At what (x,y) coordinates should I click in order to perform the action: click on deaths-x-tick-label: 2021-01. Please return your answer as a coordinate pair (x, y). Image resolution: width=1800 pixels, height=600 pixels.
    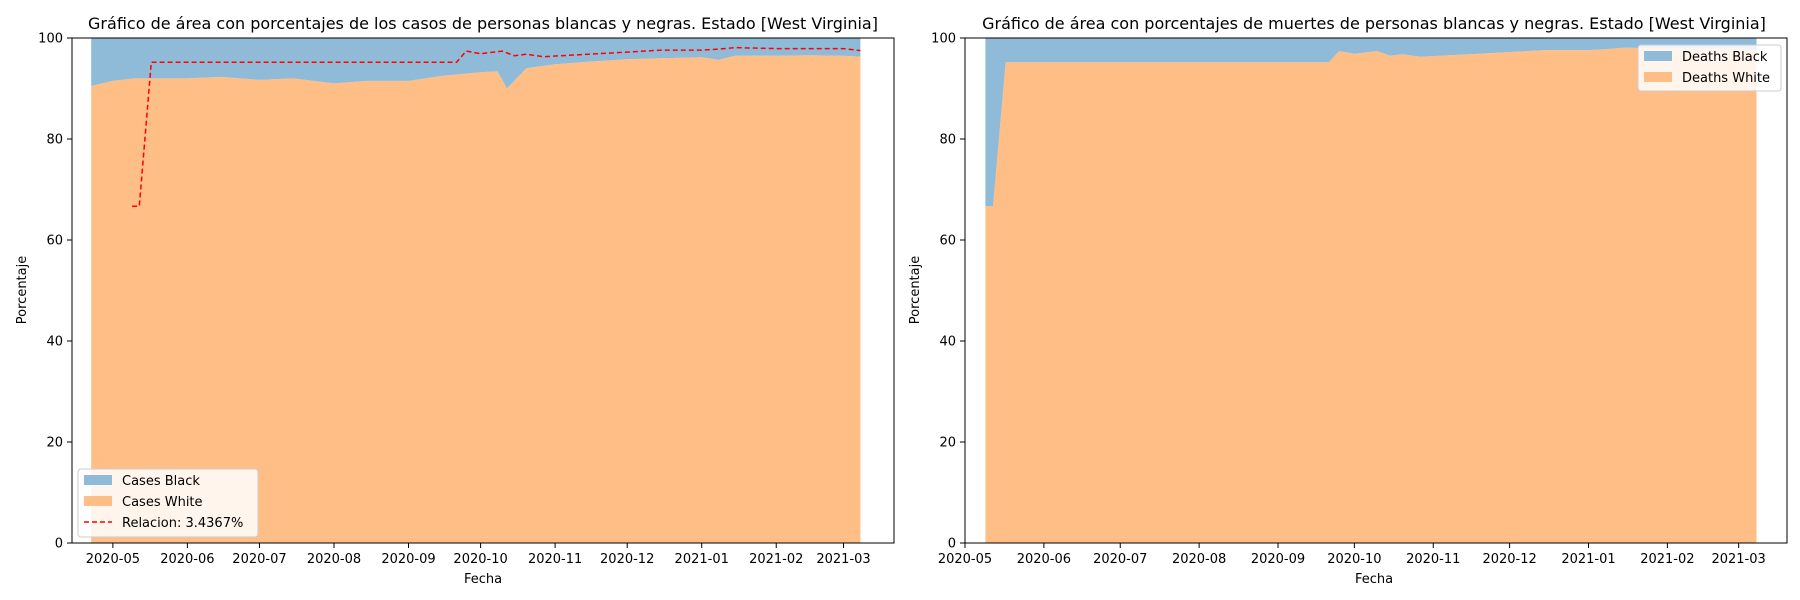
    Looking at the image, I should click on (1588, 559).